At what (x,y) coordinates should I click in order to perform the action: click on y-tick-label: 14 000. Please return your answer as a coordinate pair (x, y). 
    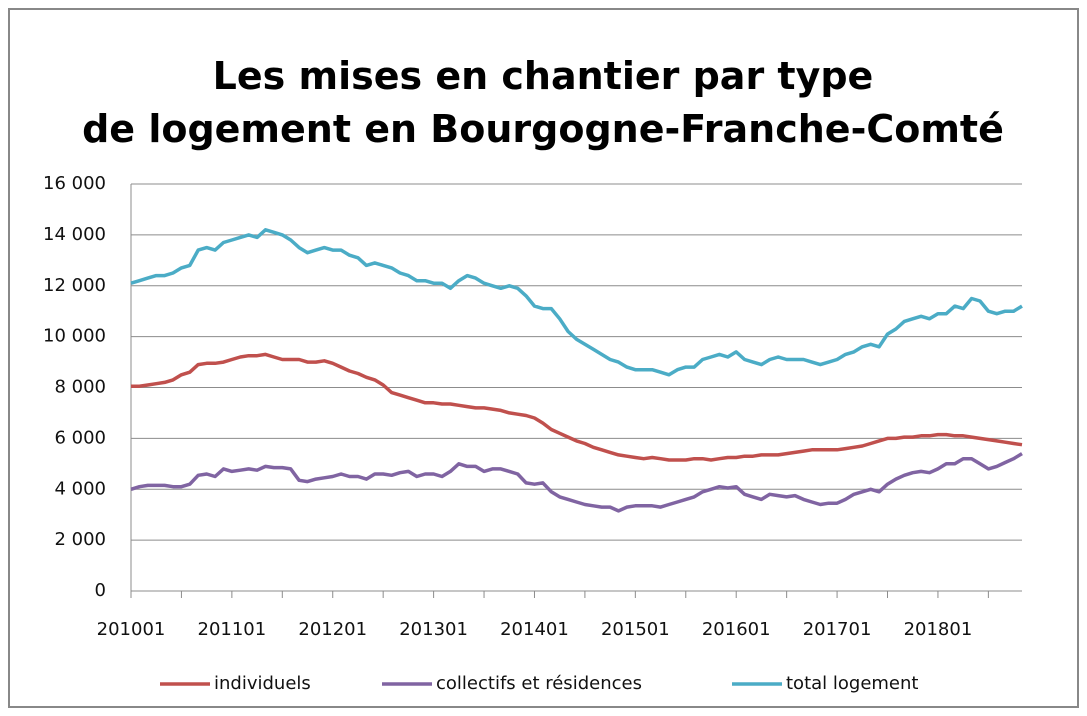
    Looking at the image, I should click on (74, 234).